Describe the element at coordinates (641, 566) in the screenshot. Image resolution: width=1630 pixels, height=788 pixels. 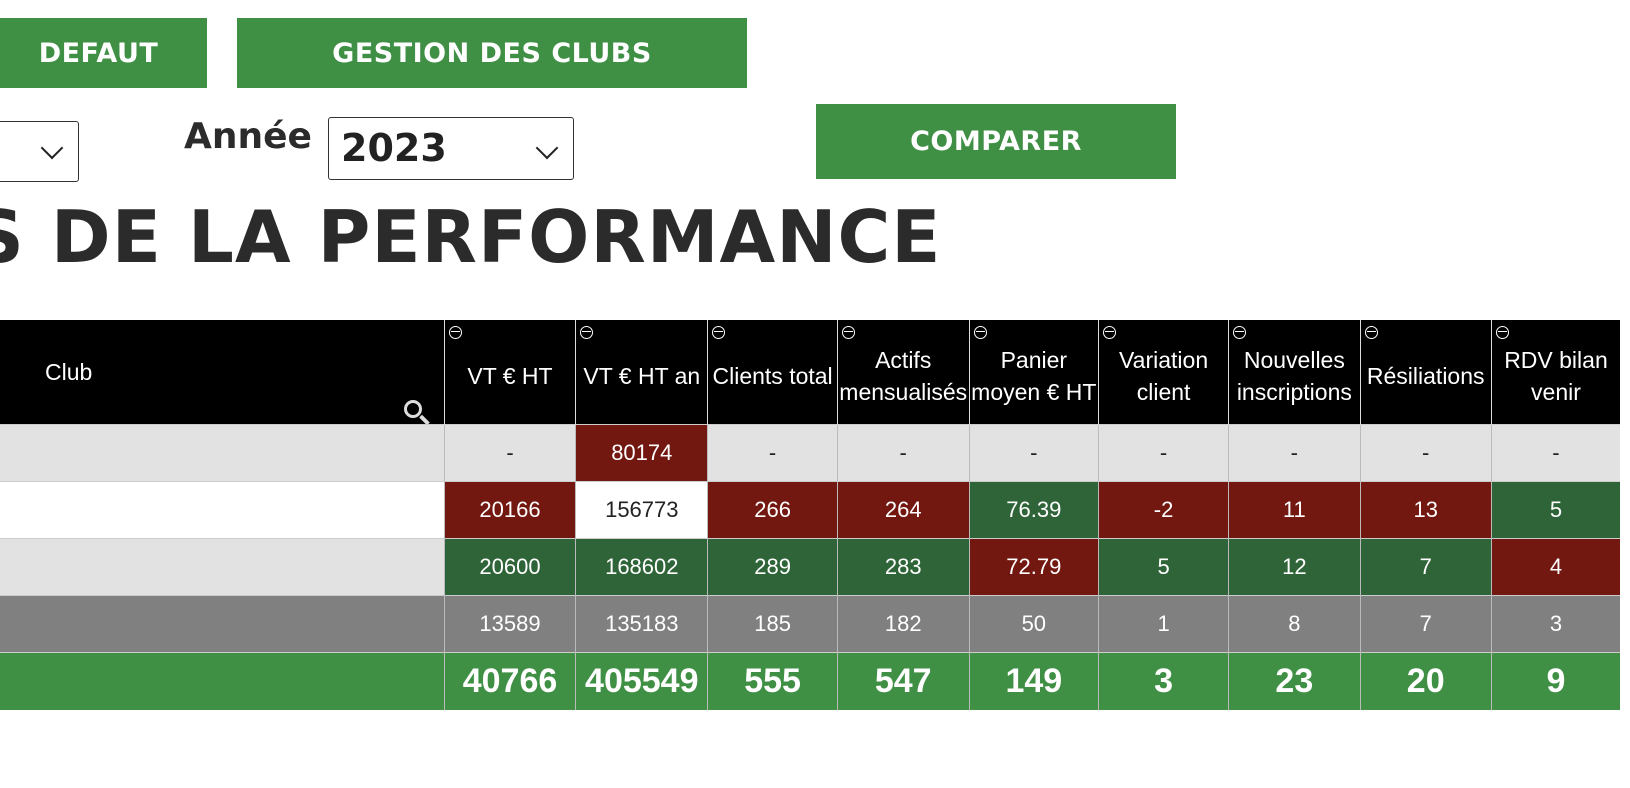
I see `table-cell: 168602` at that location.